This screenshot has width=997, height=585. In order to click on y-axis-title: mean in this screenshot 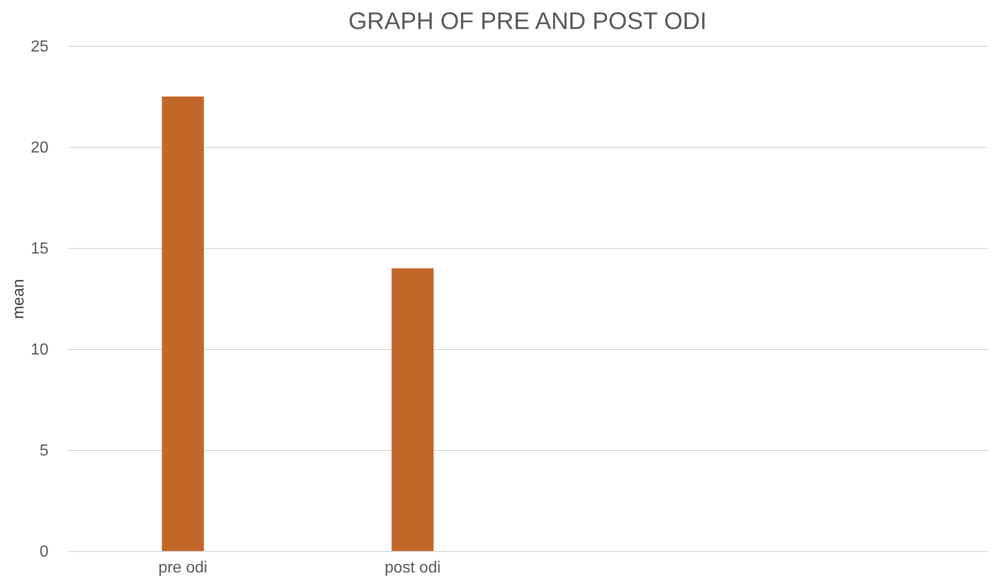, I will do `click(19, 299)`.